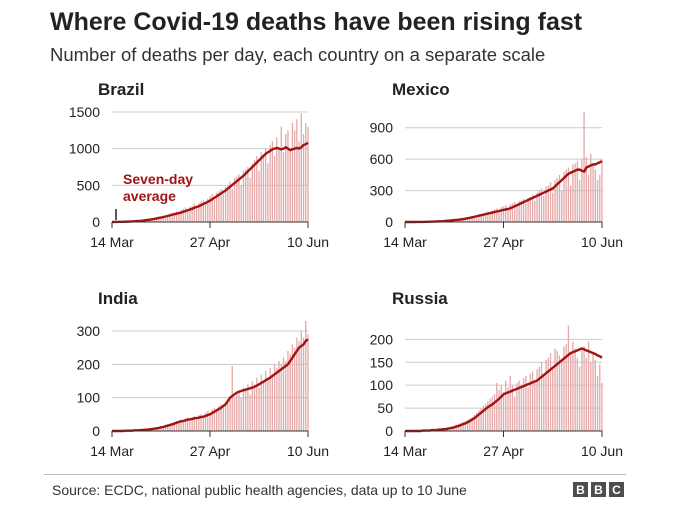 This screenshot has height=528, width=680. What do you see at coordinates (602, 451) in the screenshot?
I see `x-tick-label: 10 Jun` at bounding box center [602, 451].